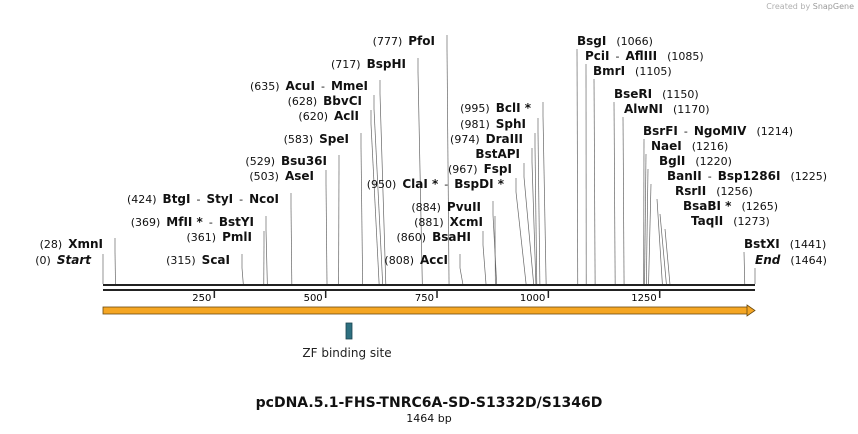  What do you see at coordinates (181, 260) in the screenshot?
I see `site-position: (315)` at bounding box center [181, 260].